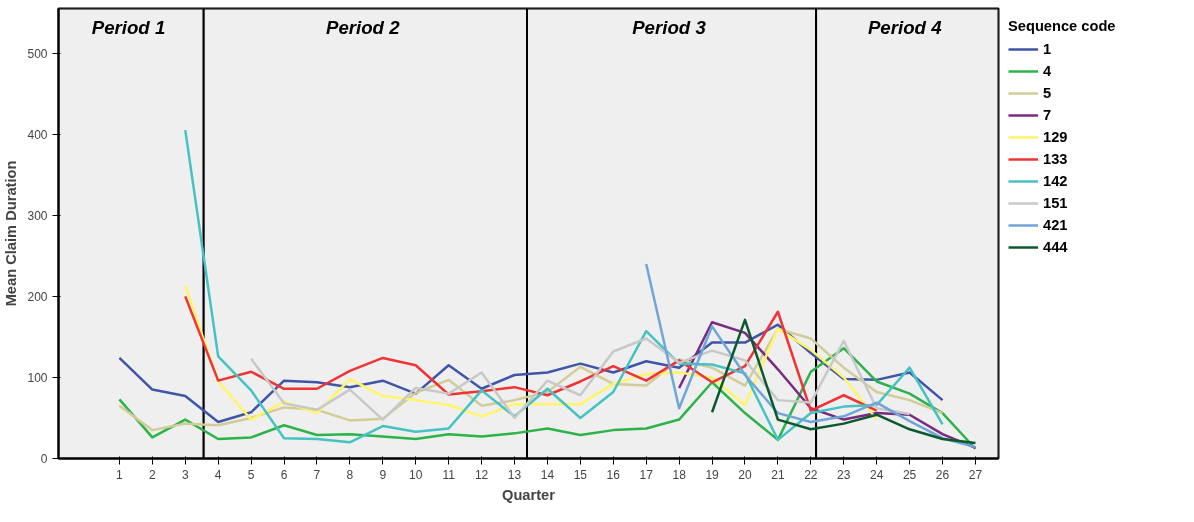  Describe the element at coordinates (745, 474) in the screenshot. I see `x-tick-label: 20` at that location.